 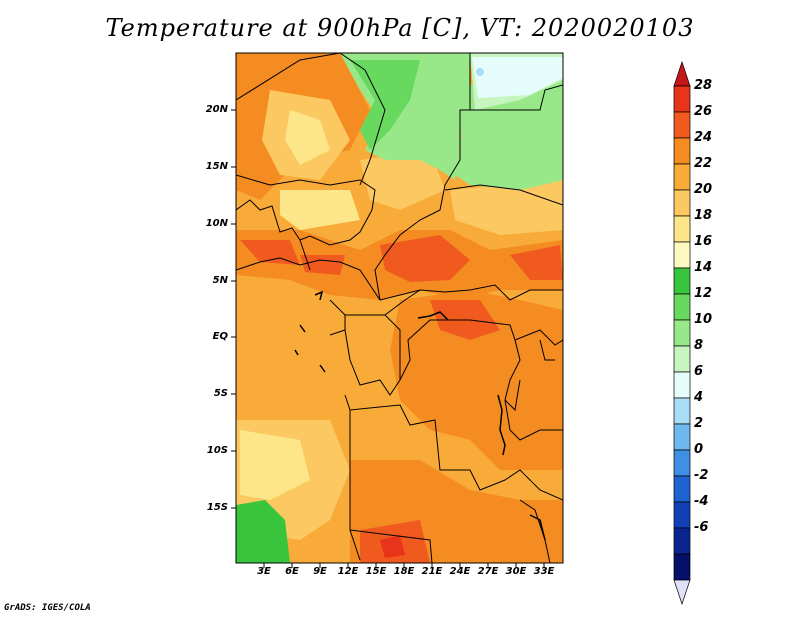 What do you see at coordinates (217, 450) in the screenshot?
I see `lat-label-10s: 10S` at bounding box center [217, 450].